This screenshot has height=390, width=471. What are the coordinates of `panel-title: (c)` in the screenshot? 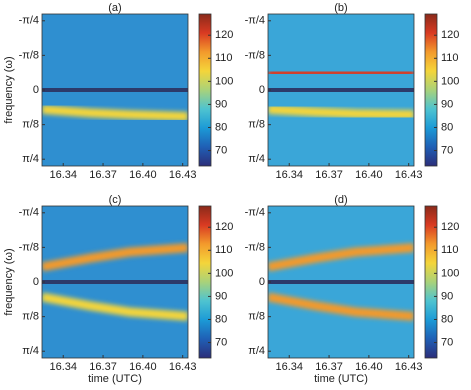 It's located at (115, 200).